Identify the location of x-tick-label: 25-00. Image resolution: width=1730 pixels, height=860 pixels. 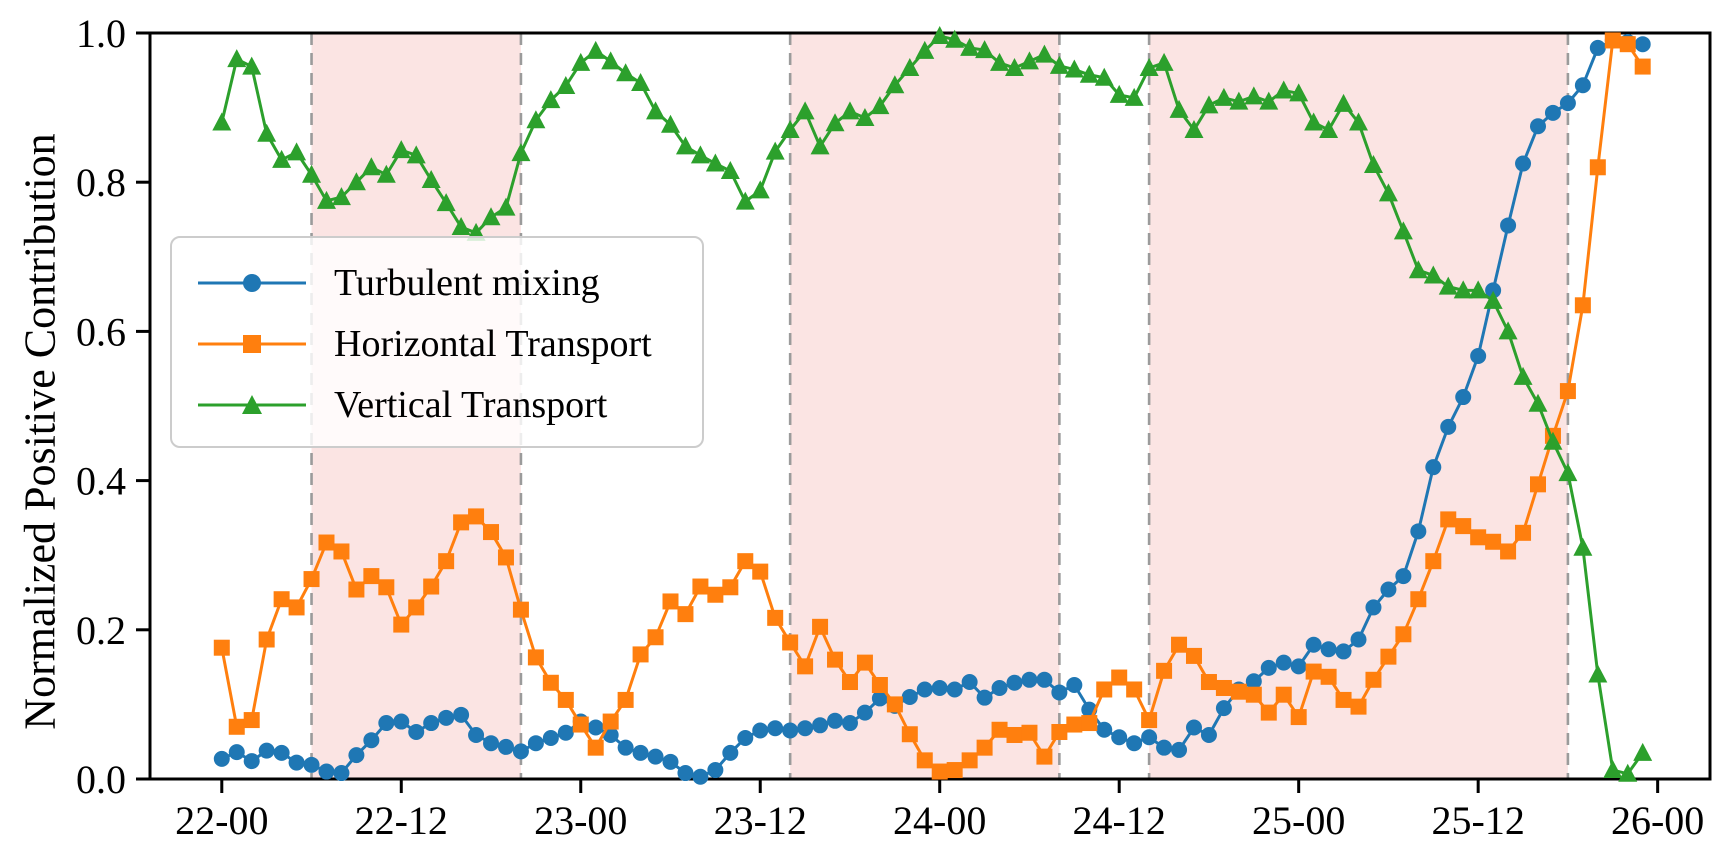
(1298, 820).